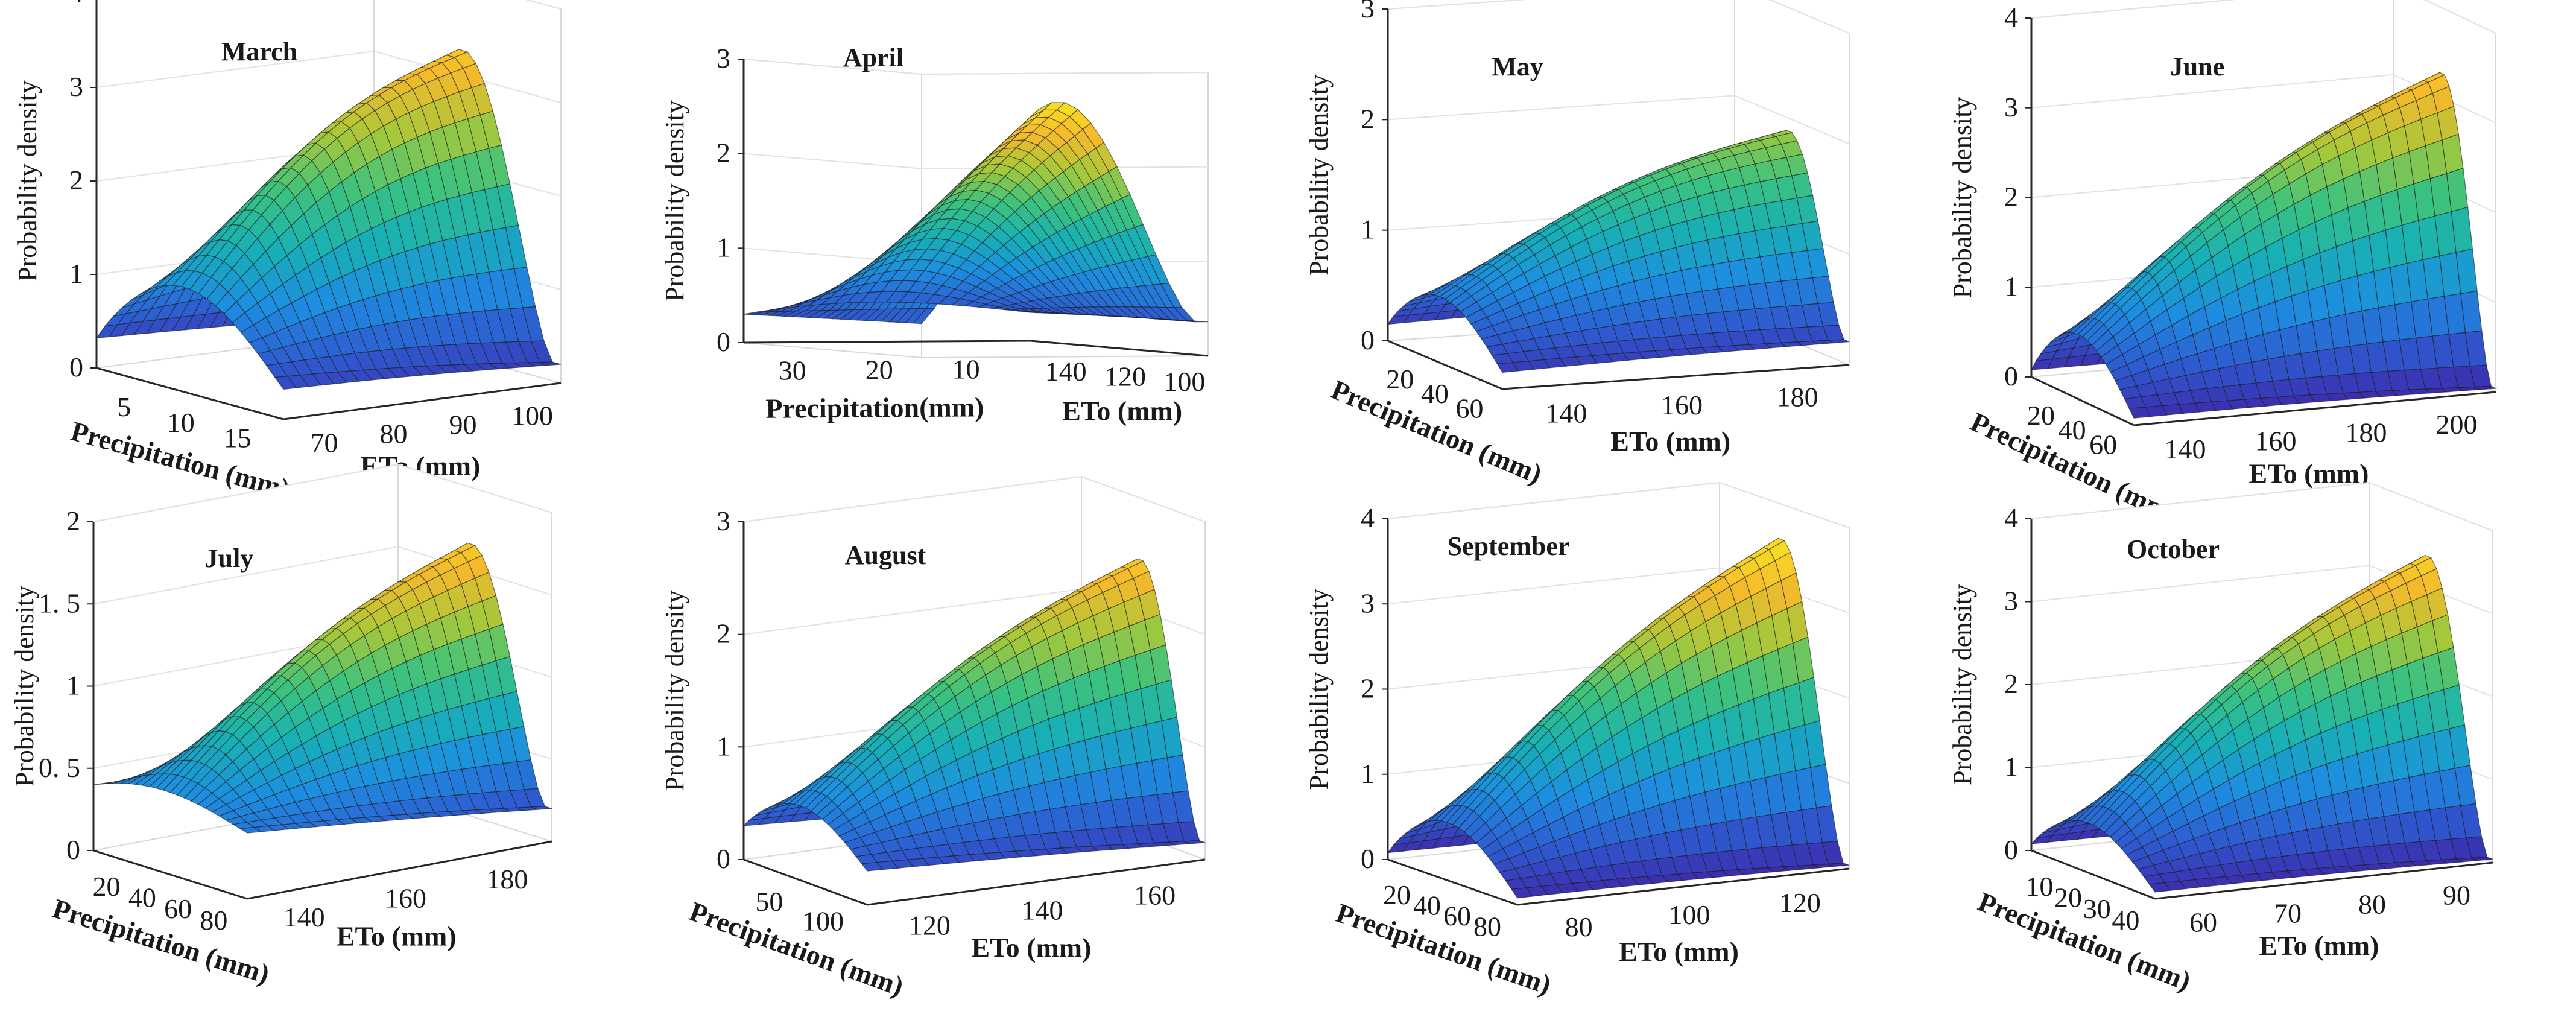 The height and width of the screenshot is (1023, 2576). Describe the element at coordinates (2173, 549) in the screenshot. I see `panel-title: October` at that location.